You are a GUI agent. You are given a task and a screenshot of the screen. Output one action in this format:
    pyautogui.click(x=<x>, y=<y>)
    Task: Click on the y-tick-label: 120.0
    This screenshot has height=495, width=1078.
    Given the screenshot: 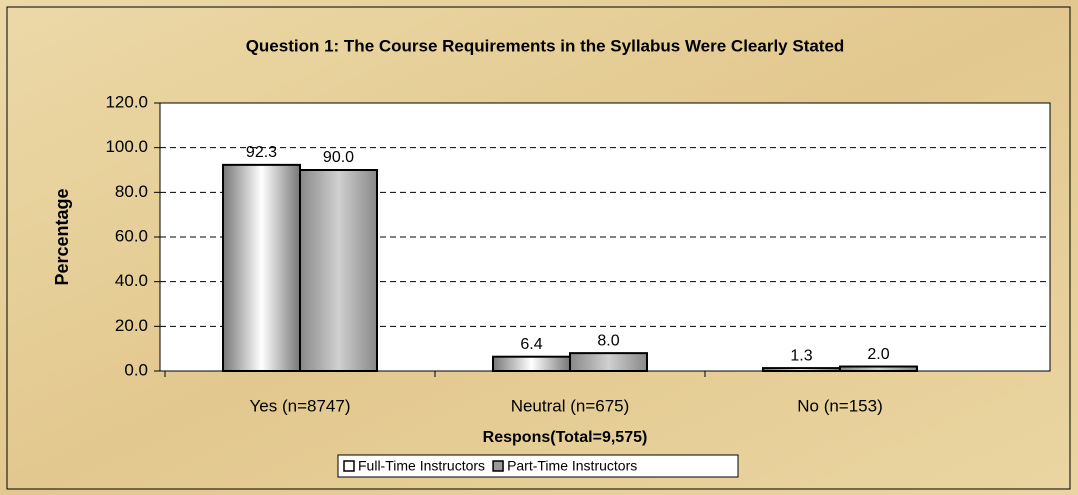 What is the action you would take?
    pyautogui.click(x=126, y=101)
    